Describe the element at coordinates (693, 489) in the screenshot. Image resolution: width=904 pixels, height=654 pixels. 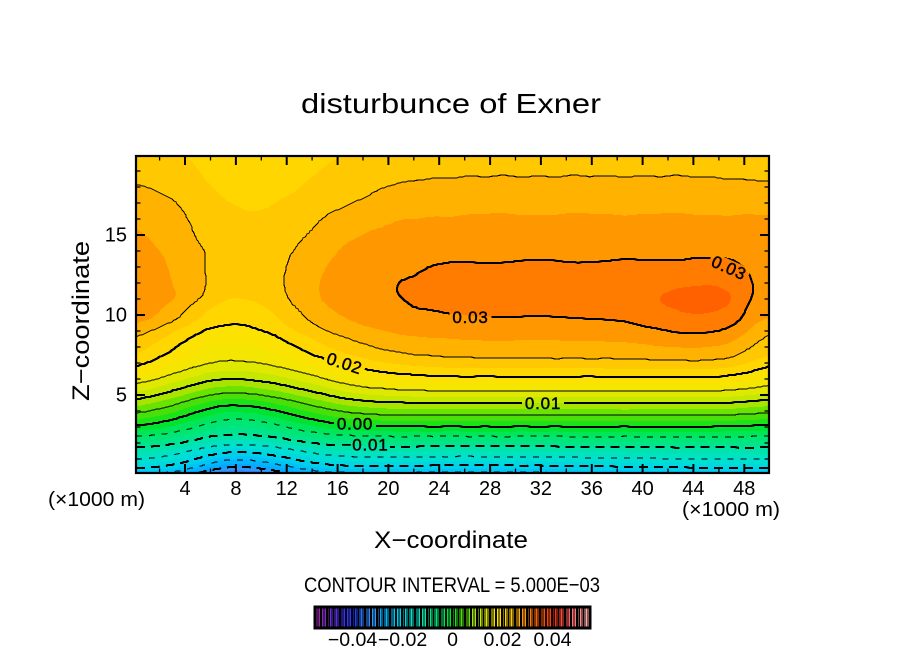
I see `svg-text: 44` at that location.